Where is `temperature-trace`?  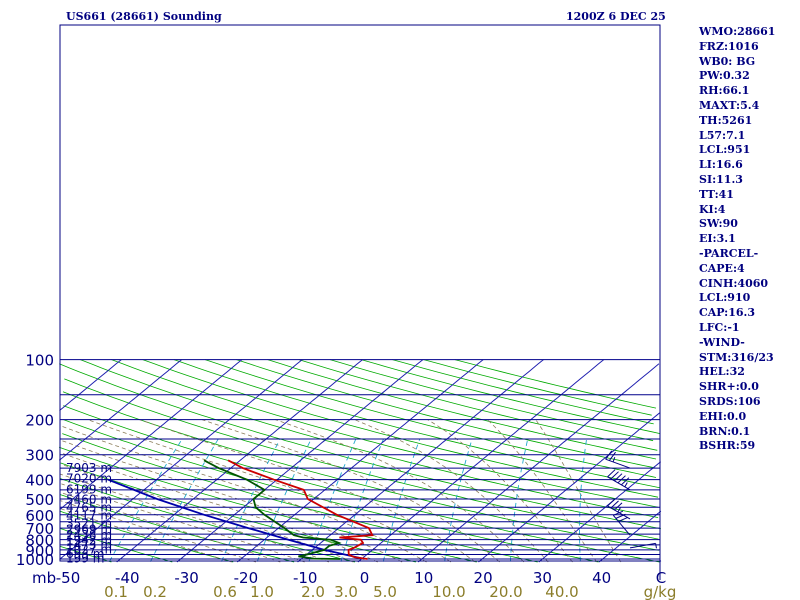 temperature-trace is located at coordinates (300, 509).